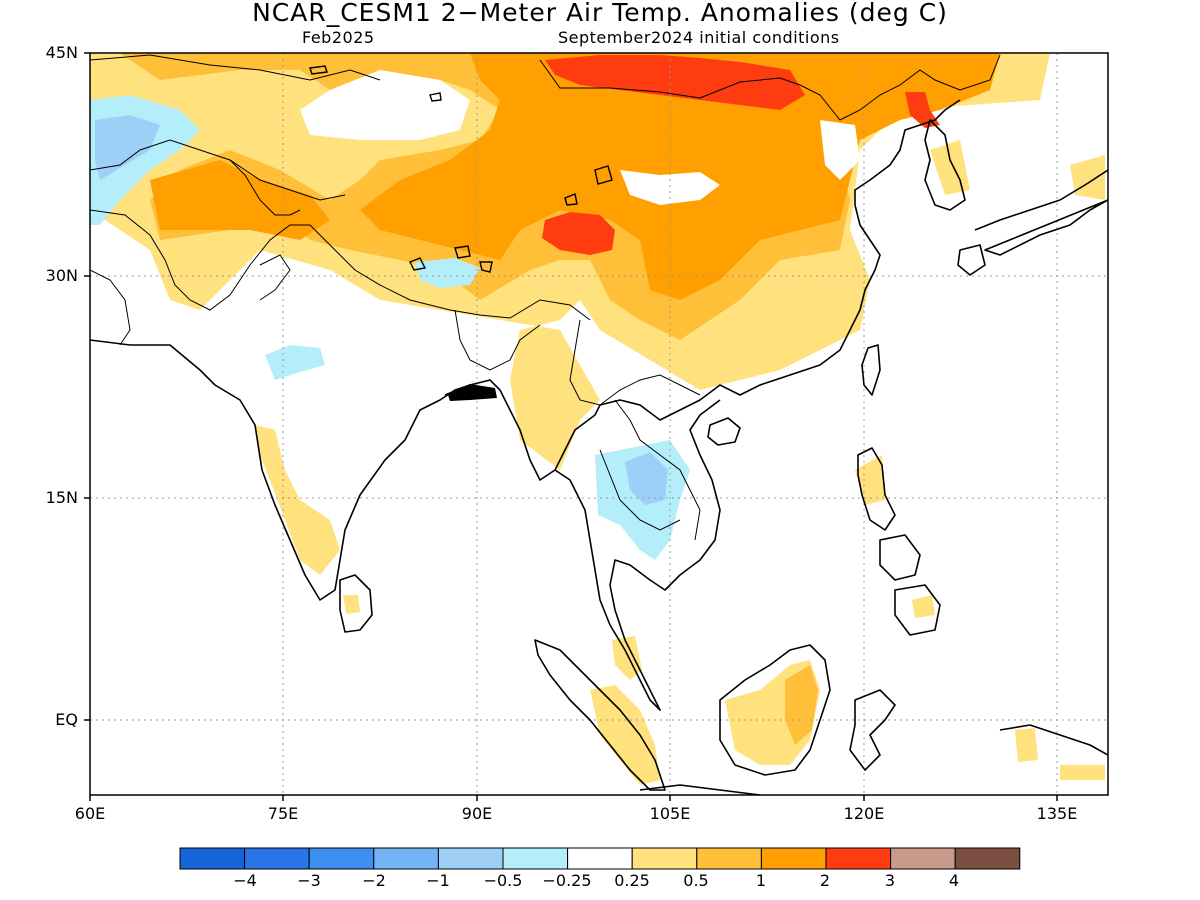 The height and width of the screenshot is (900, 1200). Describe the element at coordinates (477, 813) in the screenshot. I see `lon-label-90e: 90E` at that location.